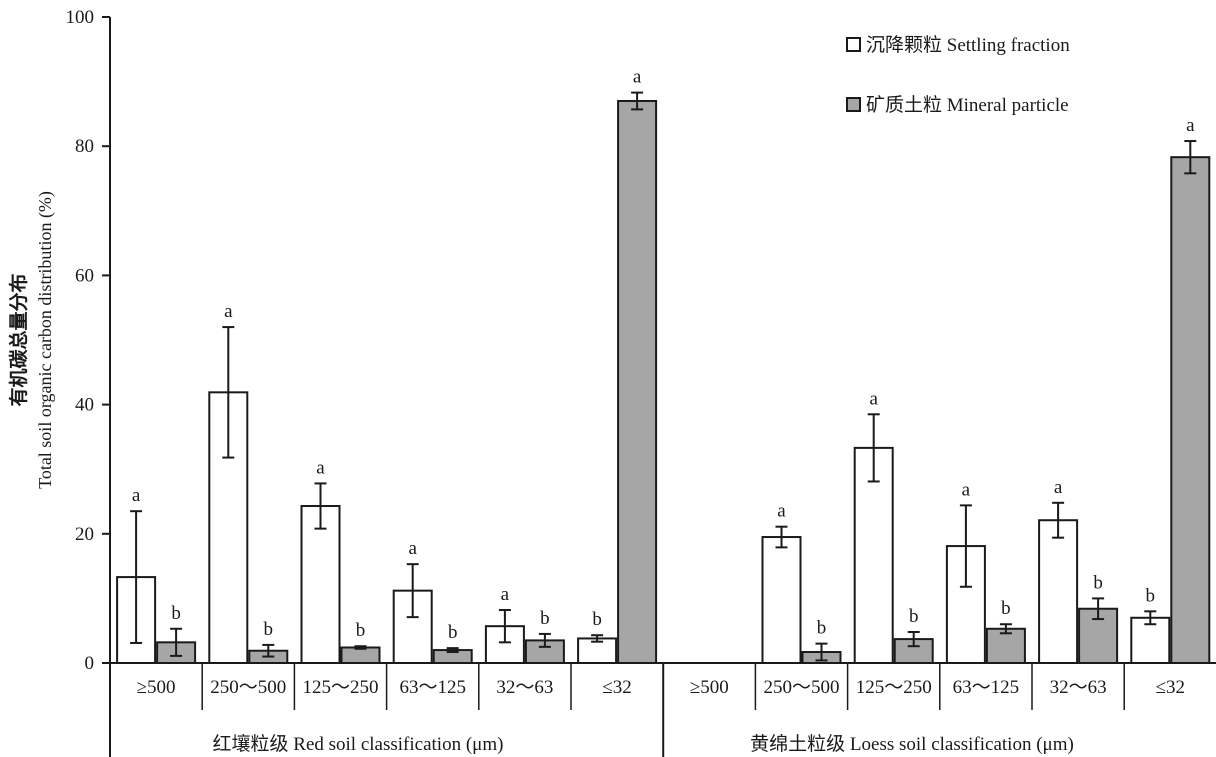  Describe the element at coordinates (84, 405) in the screenshot. I see `y-tick-label: 40` at that location.